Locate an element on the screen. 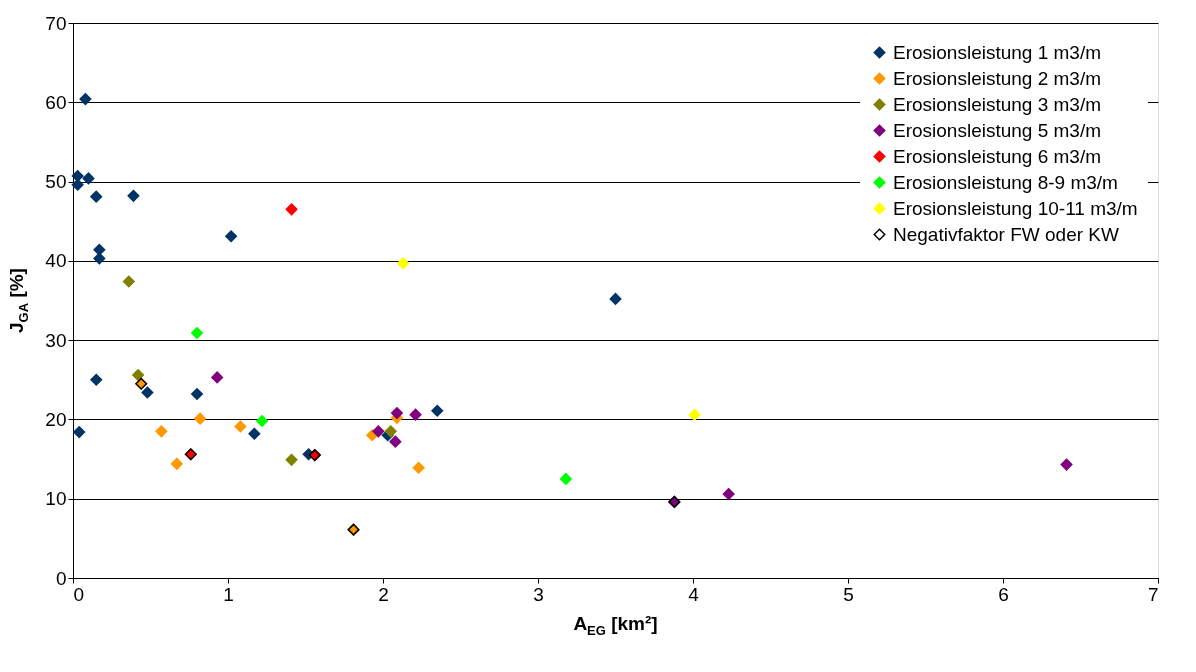 This screenshot has height=672, width=1196. y-tick-label: 0 is located at coordinates (61, 578).